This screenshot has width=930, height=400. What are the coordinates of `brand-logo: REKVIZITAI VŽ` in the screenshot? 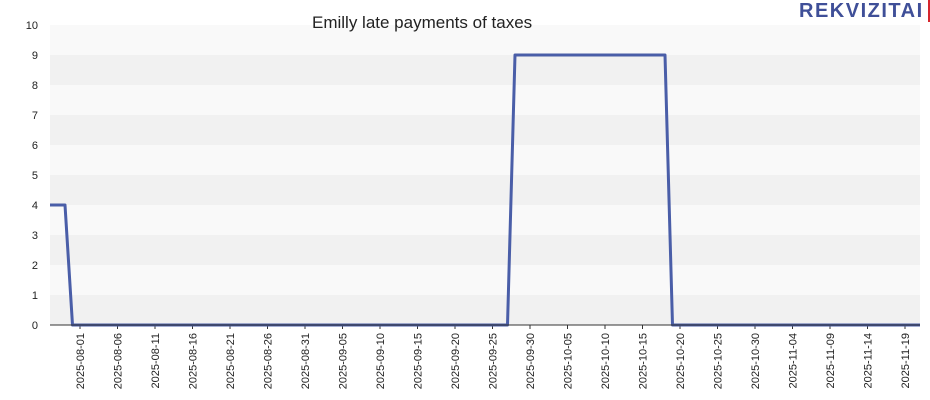 It's located at (864, 11).